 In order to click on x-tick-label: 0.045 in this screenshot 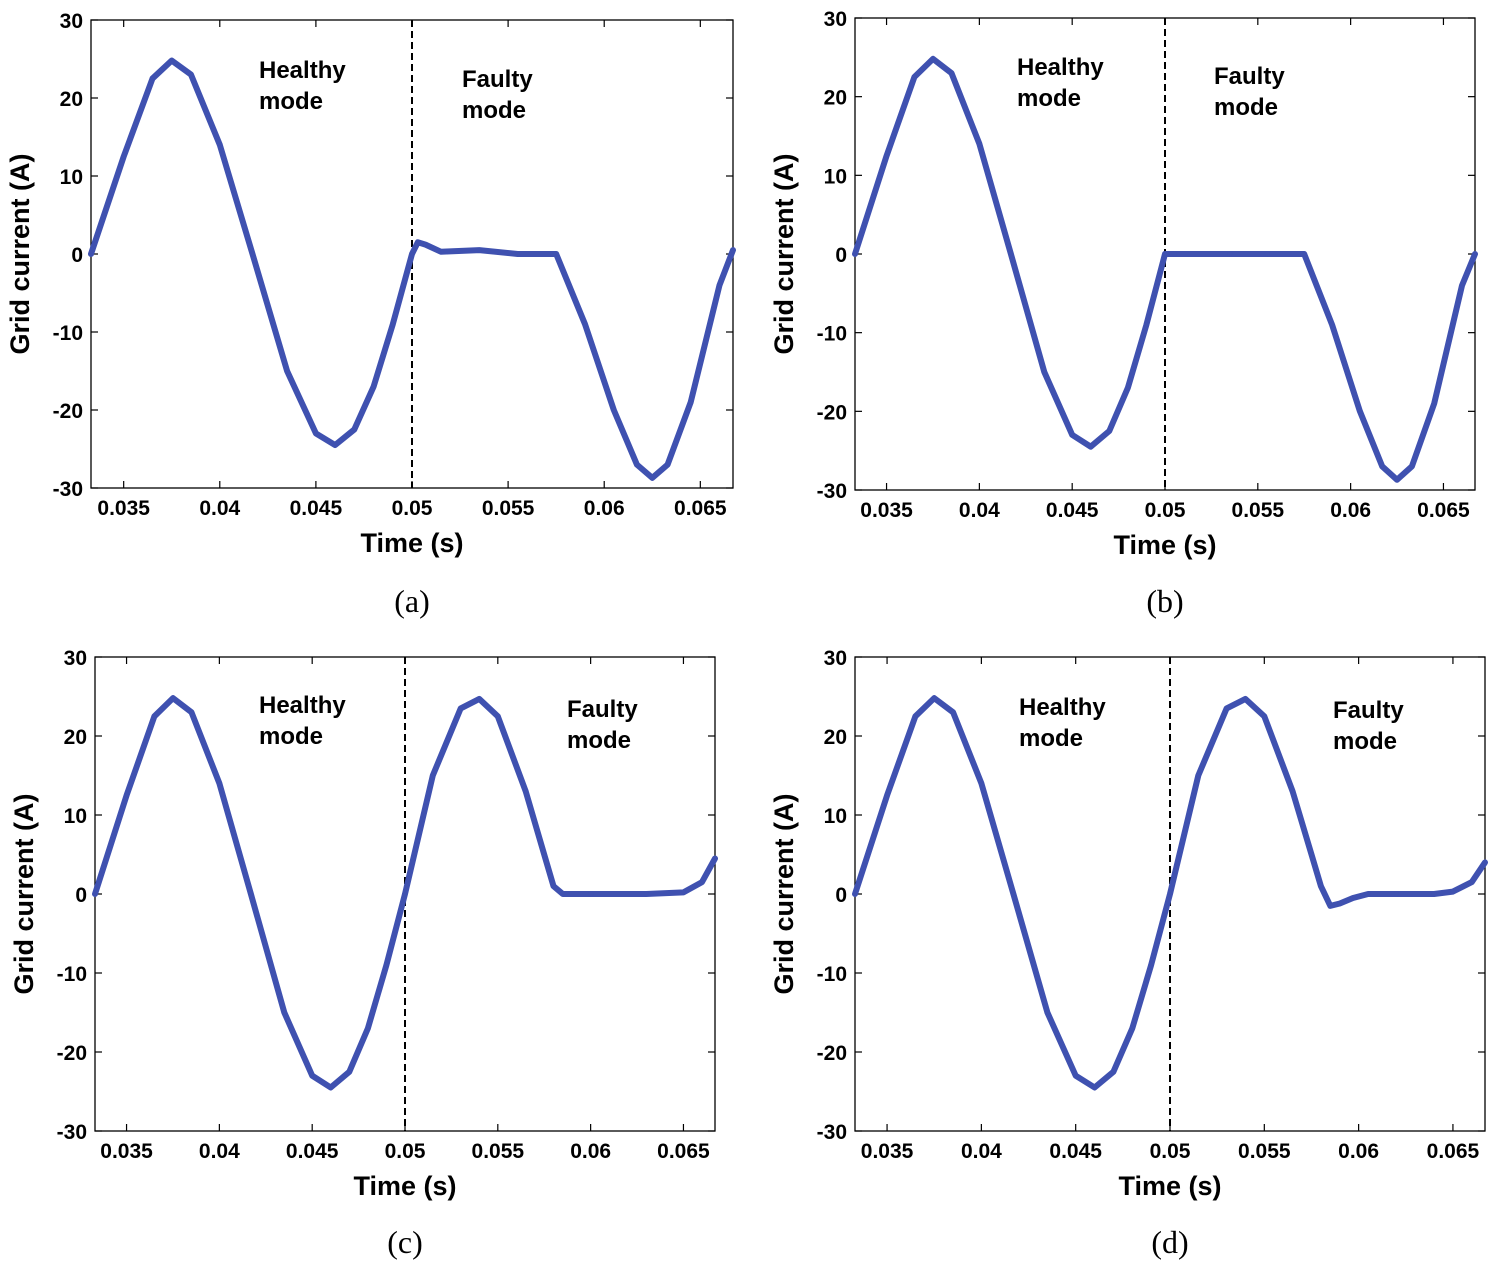, I will do `click(316, 508)`.